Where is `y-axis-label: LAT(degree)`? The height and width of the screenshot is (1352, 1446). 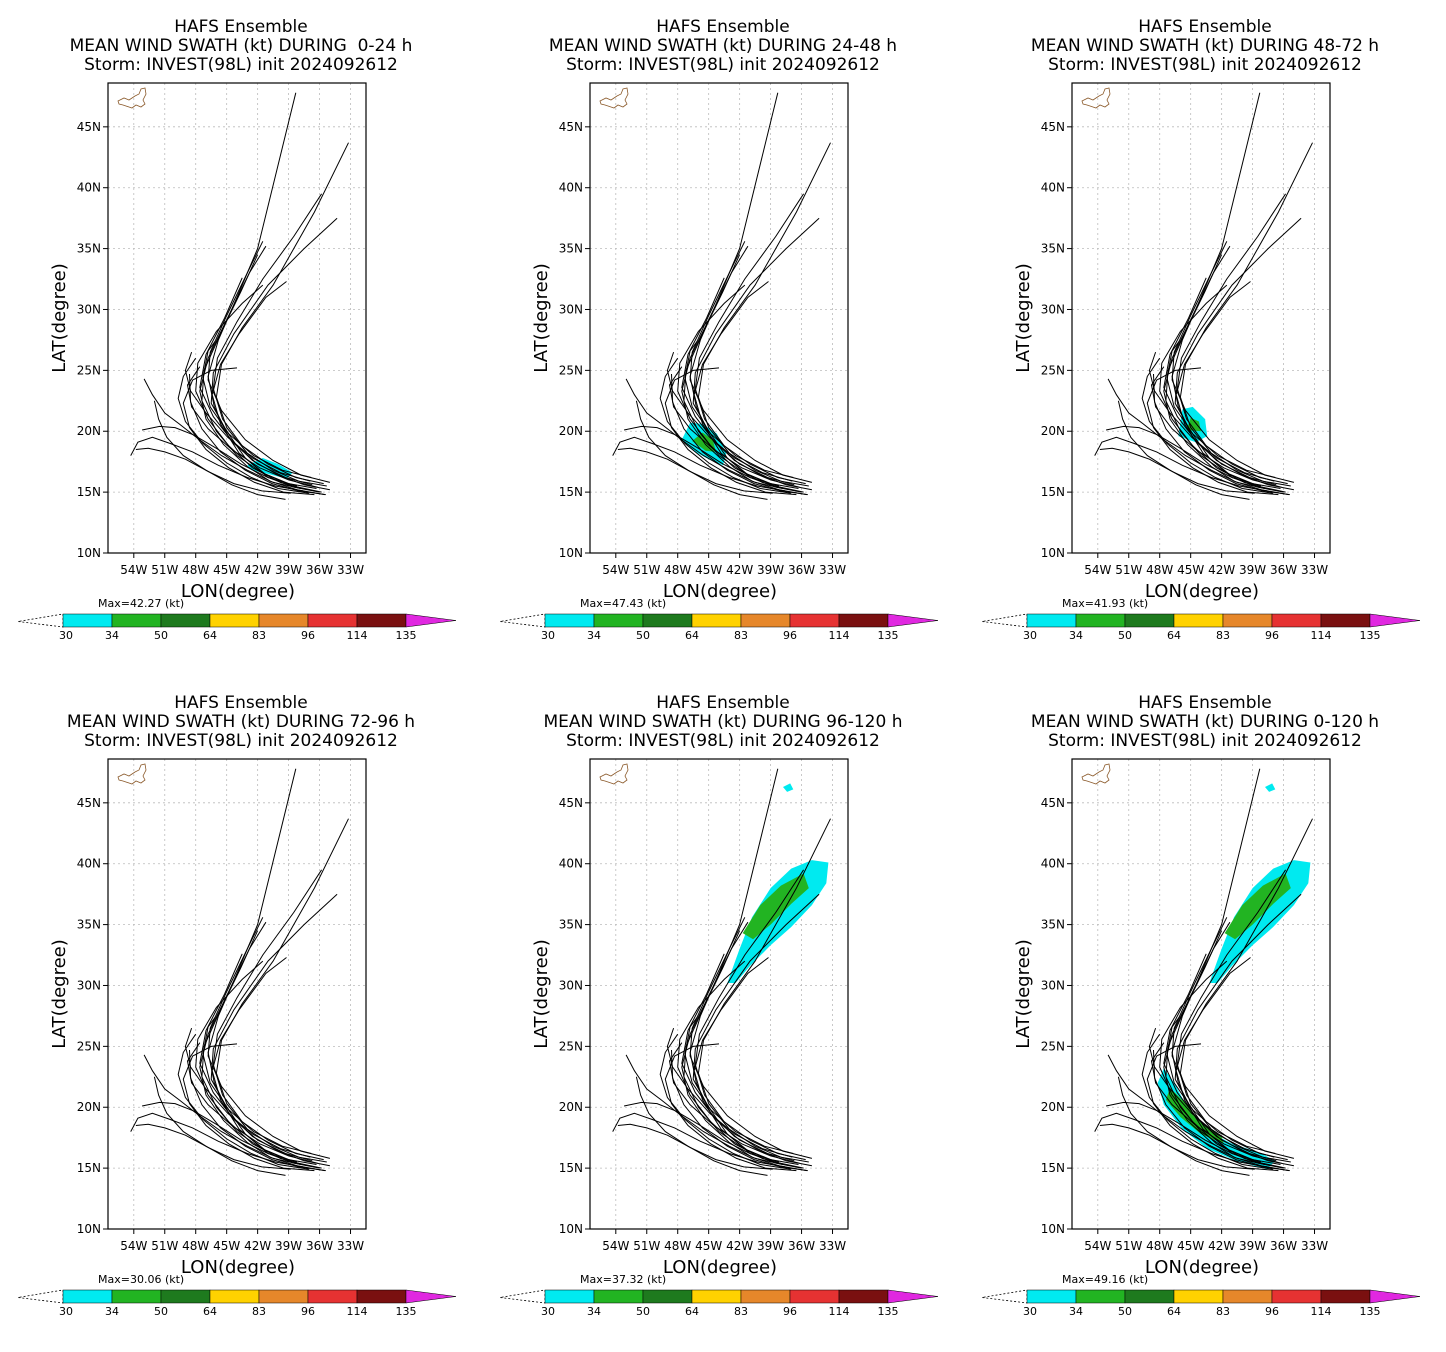 y-axis-label: LAT(degree) is located at coordinates (1023, 317).